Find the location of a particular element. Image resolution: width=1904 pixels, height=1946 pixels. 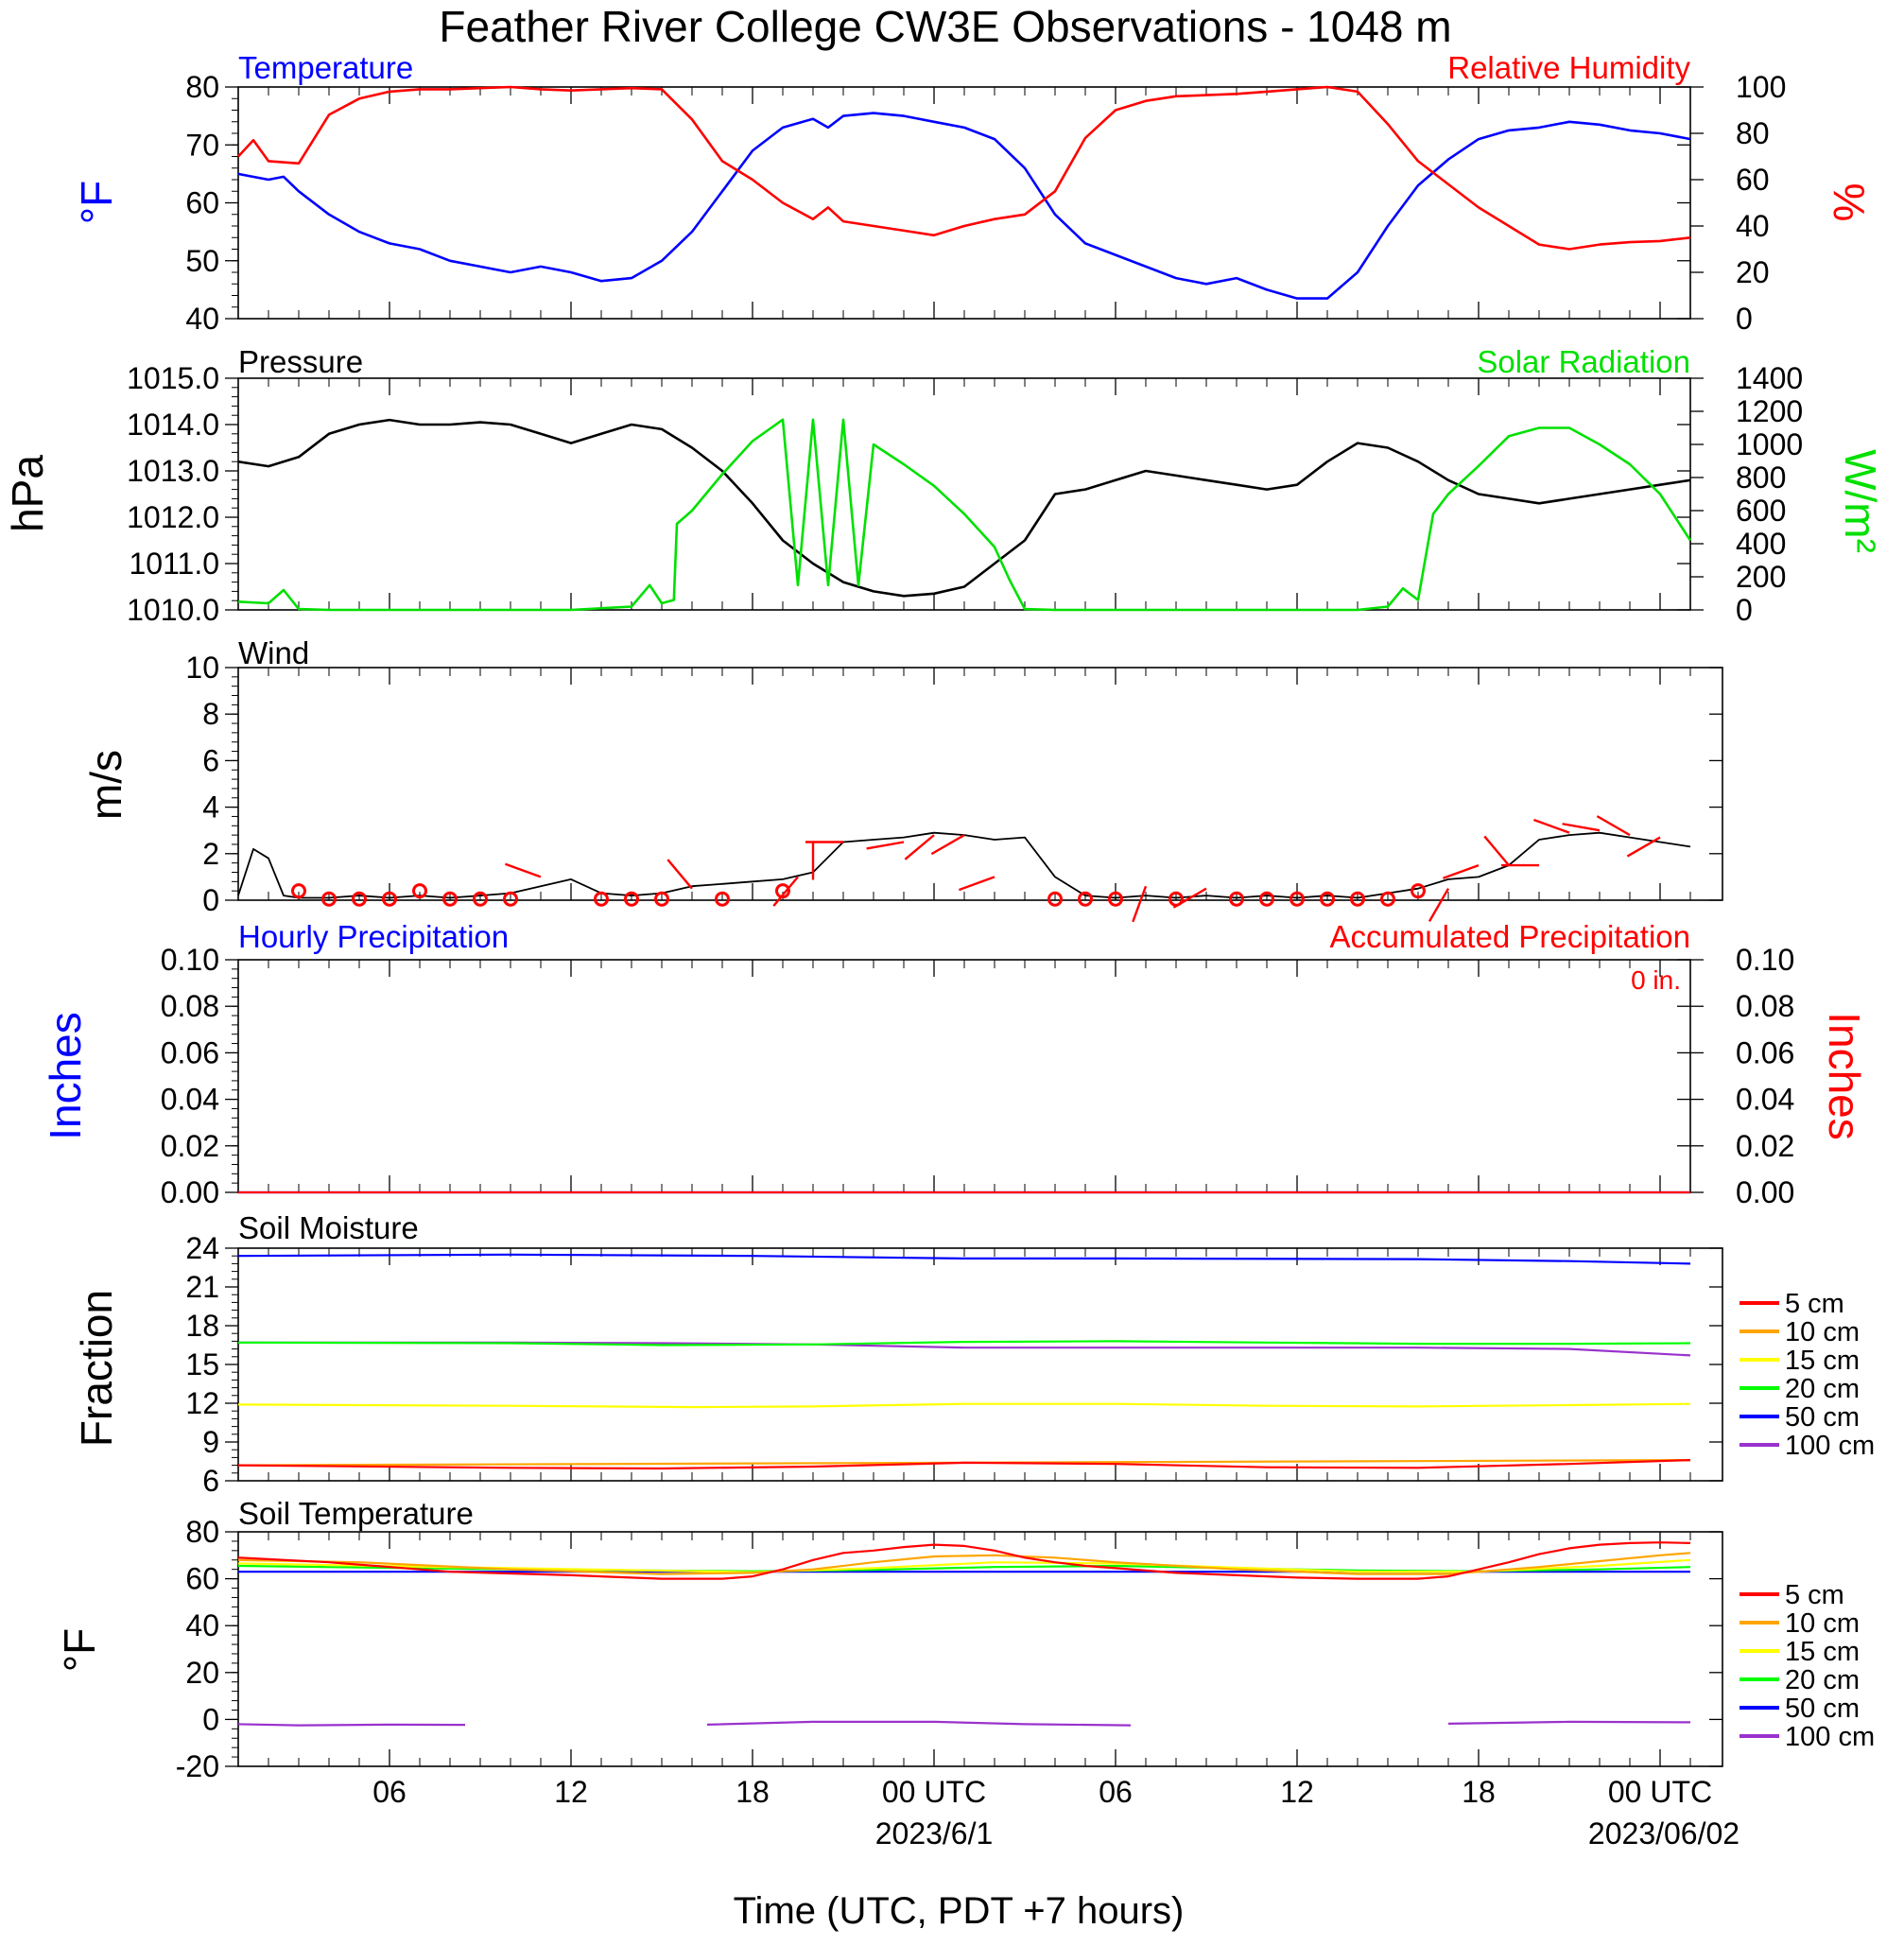

panel-frame is located at coordinates (980, 784).